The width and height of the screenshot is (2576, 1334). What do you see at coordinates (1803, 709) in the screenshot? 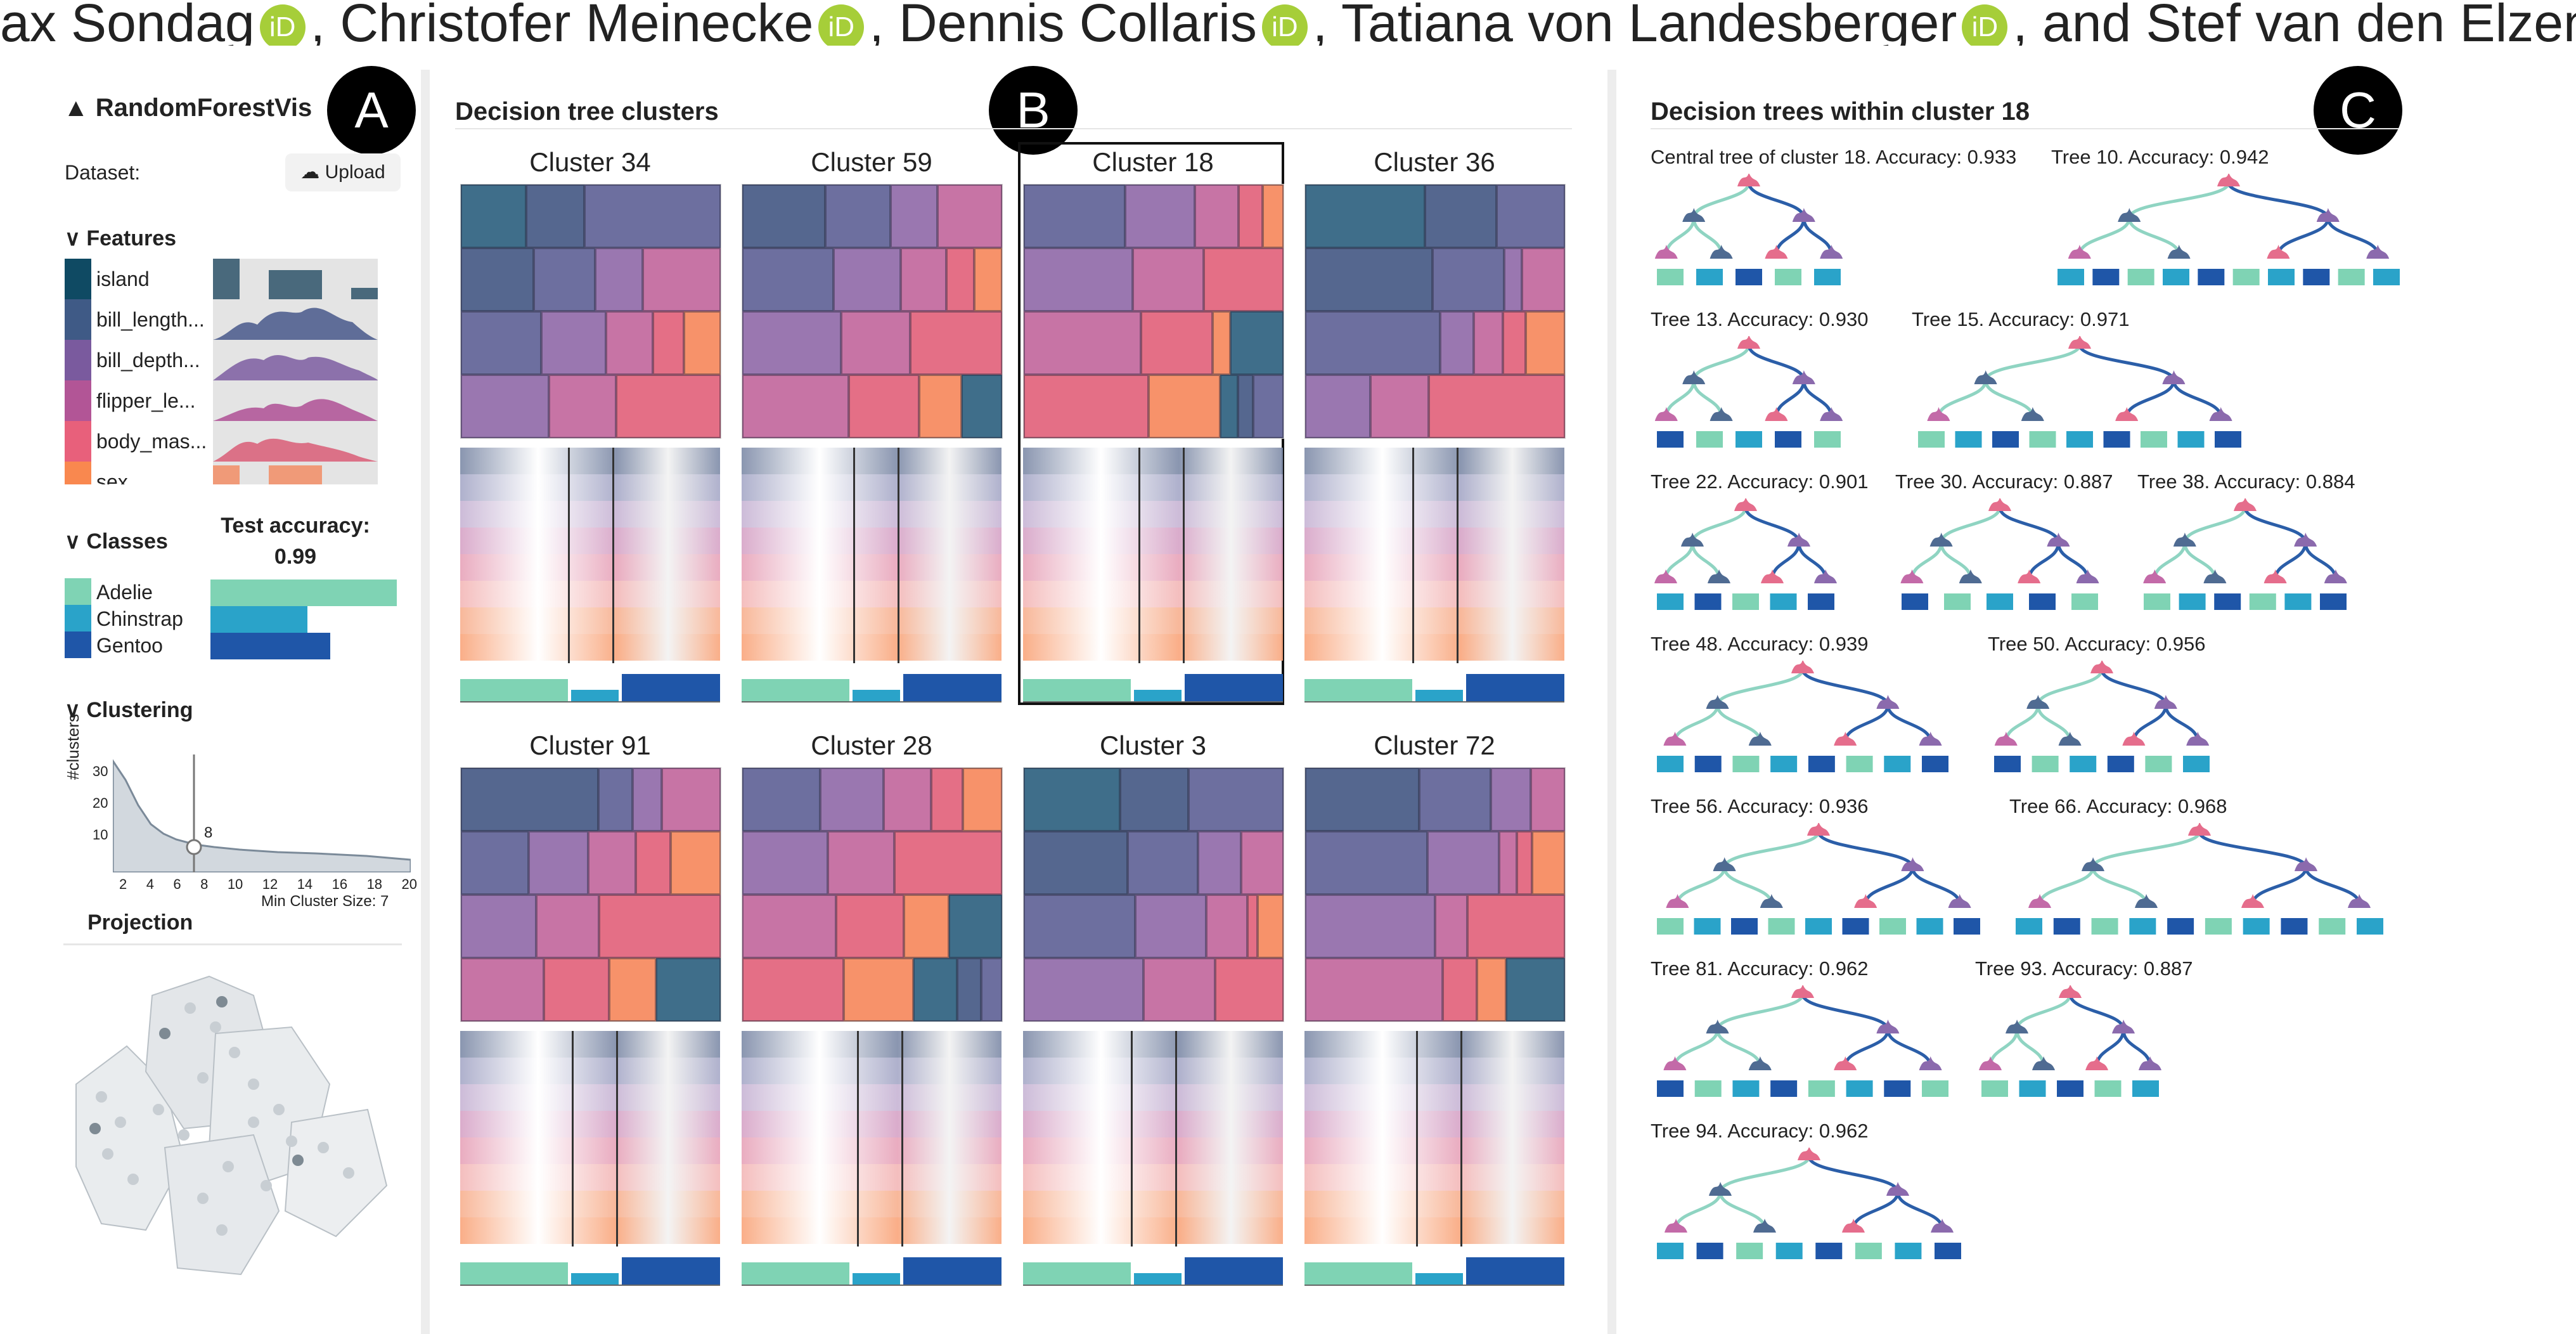
I see `tree-thumbnail: Tree 48. Accuracy: 0.939` at bounding box center [1803, 709].